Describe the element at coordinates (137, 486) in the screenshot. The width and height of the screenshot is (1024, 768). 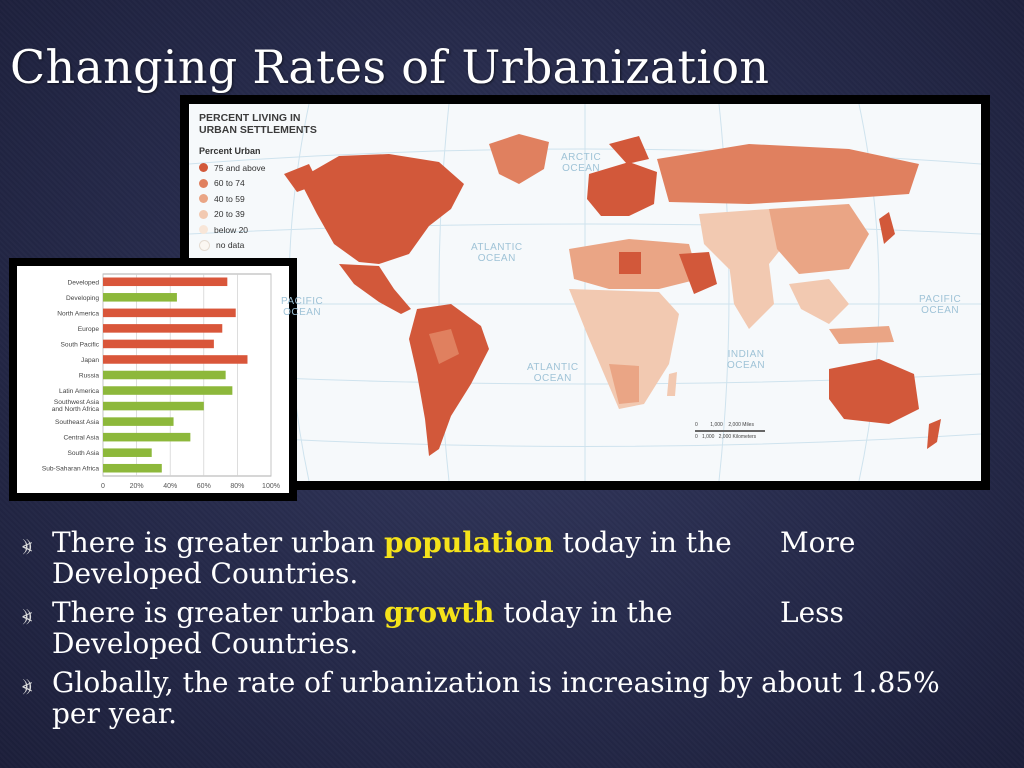
I see `chart-tick-label: 20%` at that location.